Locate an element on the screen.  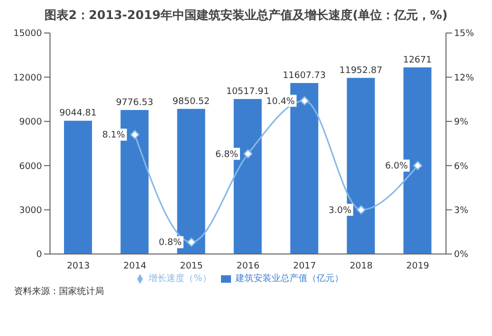
data-label: 6.8% is located at coordinates (227, 155).